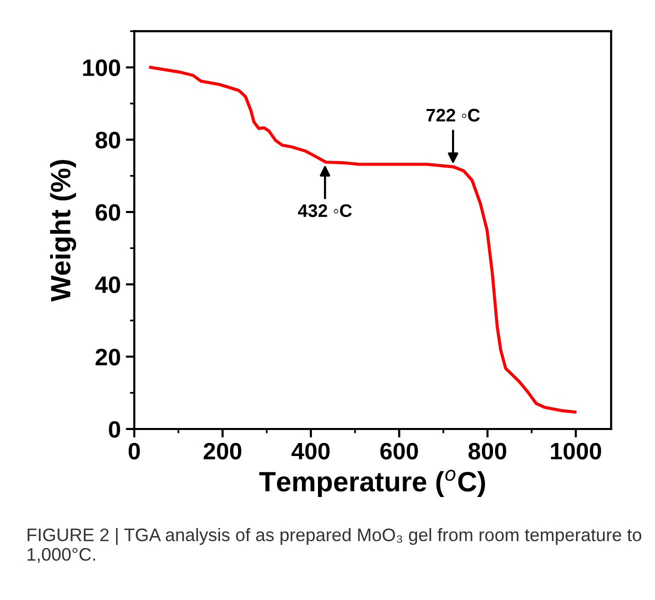 The width and height of the screenshot is (655, 600). Describe the element at coordinates (325, 211) in the screenshot. I see `annotation: 432 ◦C` at that location.